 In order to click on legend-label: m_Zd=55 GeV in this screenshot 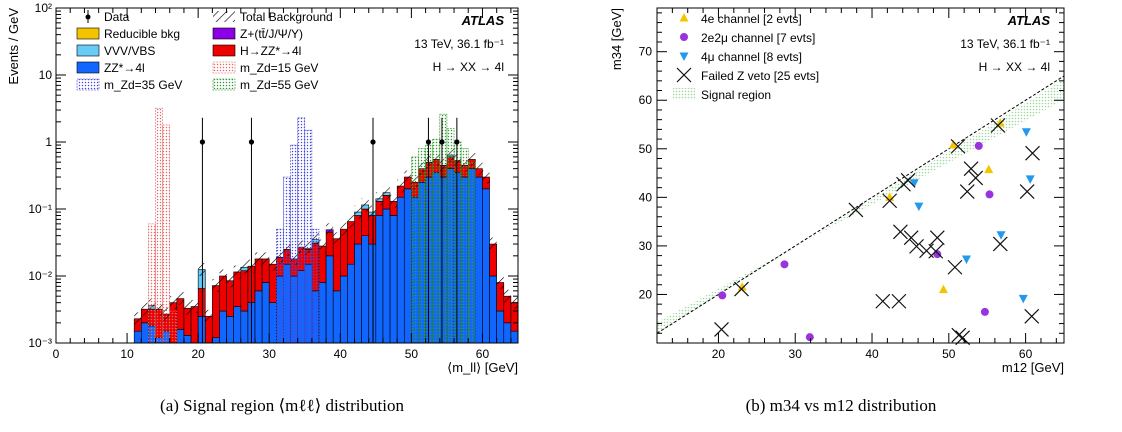, I will do `click(279, 85)`.